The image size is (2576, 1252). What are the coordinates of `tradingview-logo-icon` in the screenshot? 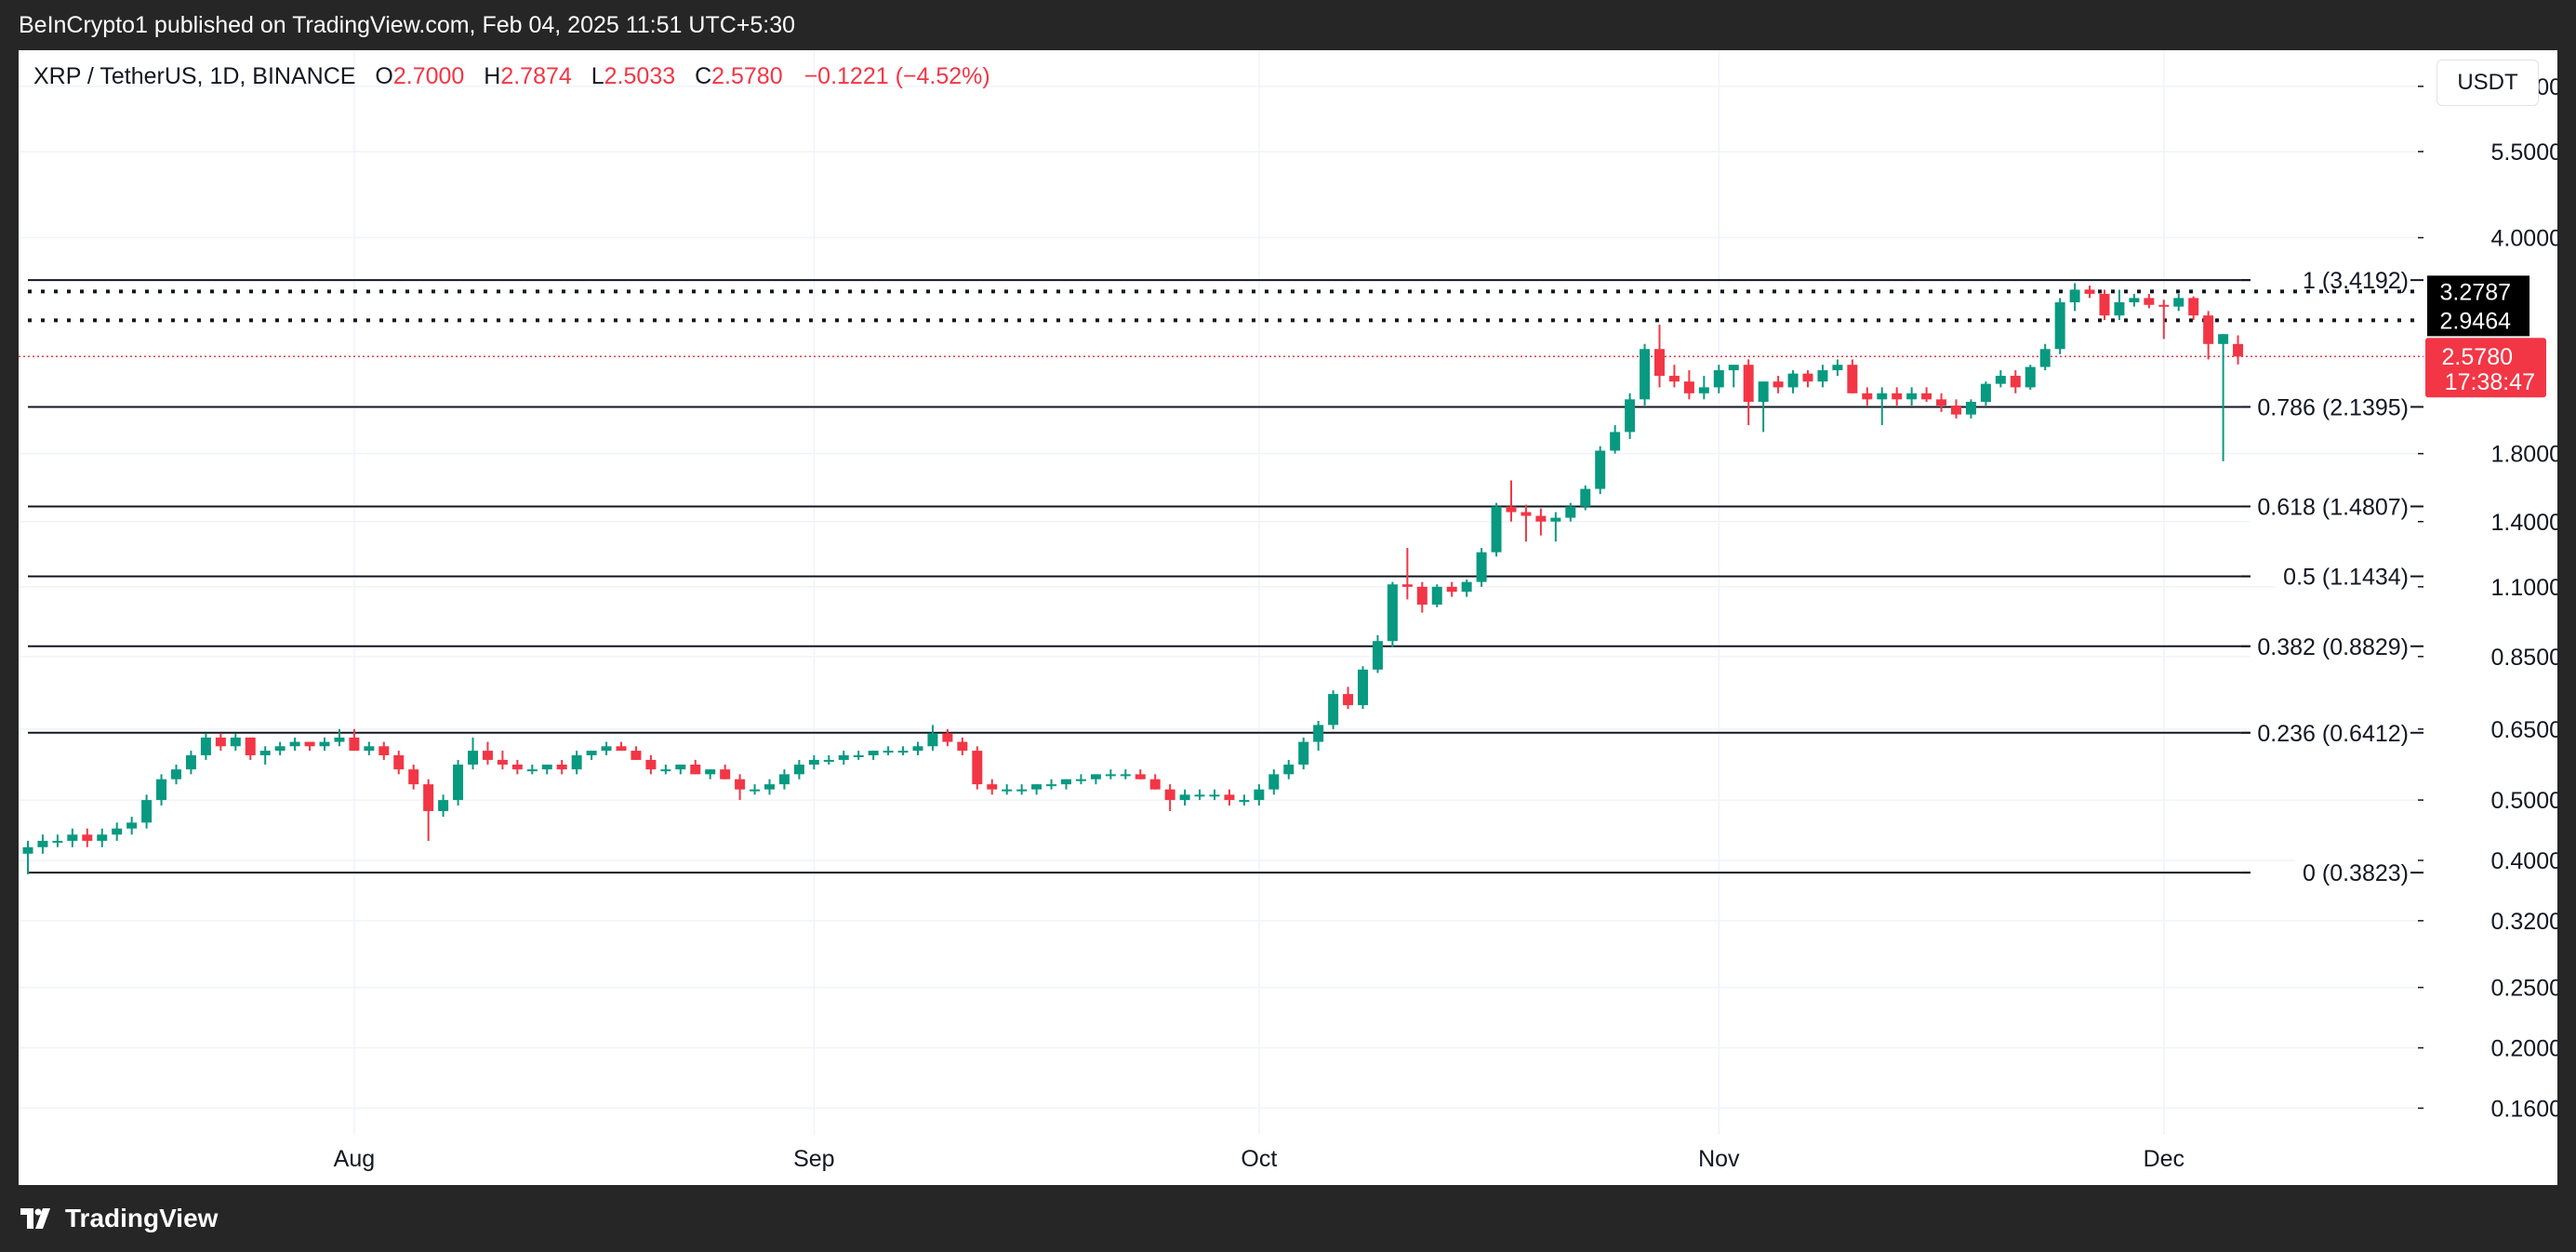 It's located at (38, 1218).